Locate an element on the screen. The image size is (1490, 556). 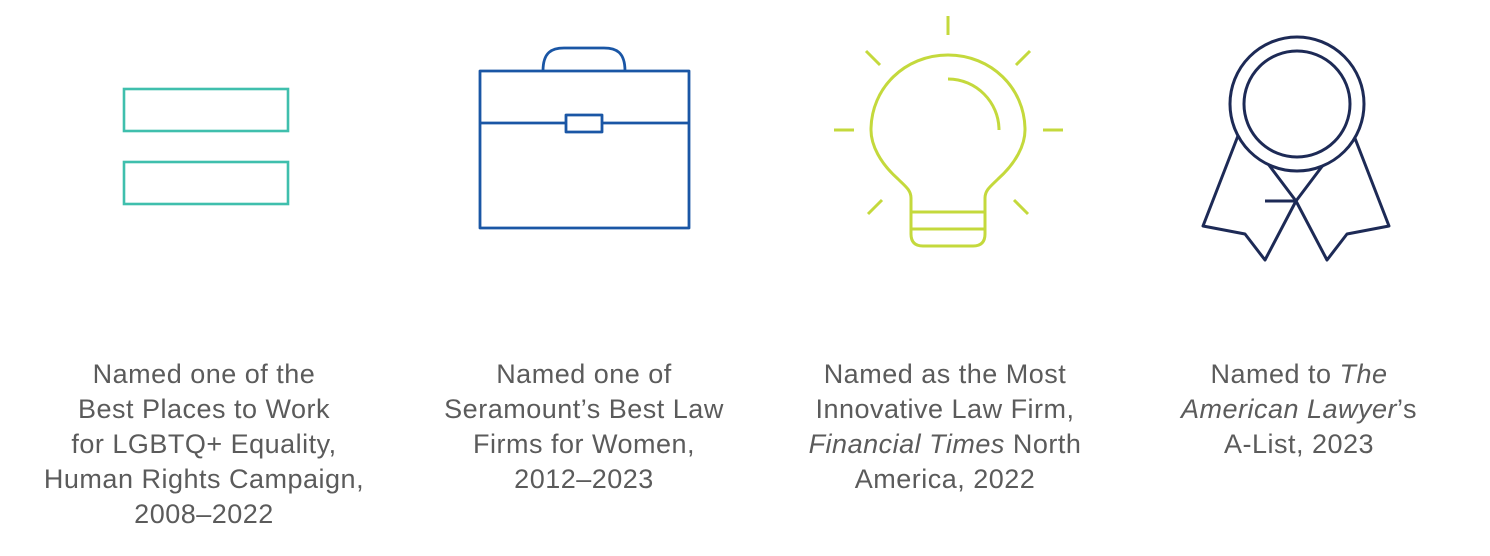
caption-line: for LGBTQ+ Equality, is located at coordinates (204, 444).